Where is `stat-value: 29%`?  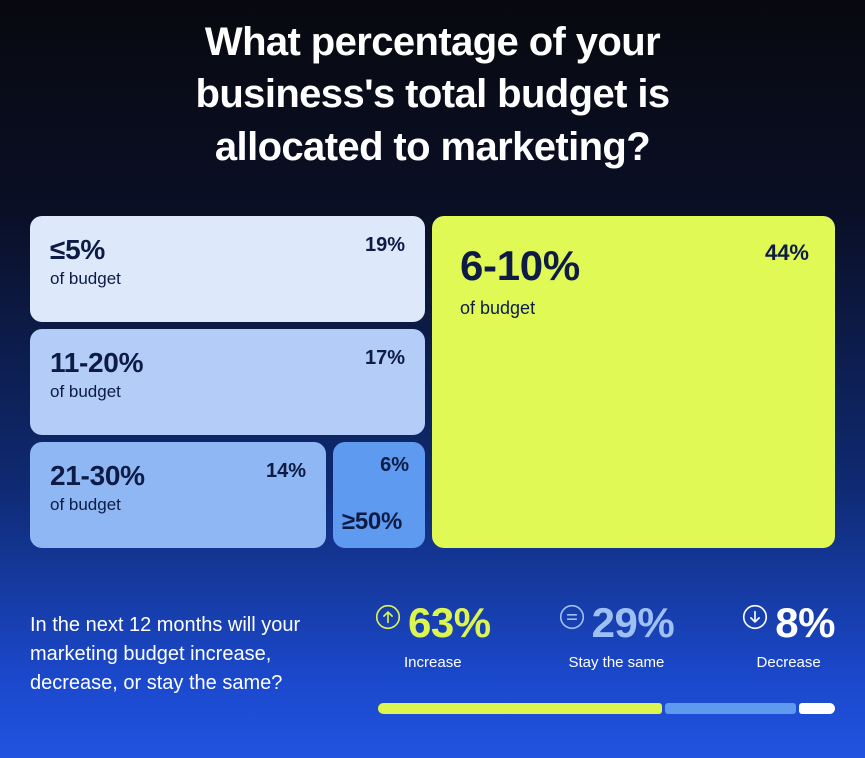
stat-value: 29% is located at coordinates (633, 622).